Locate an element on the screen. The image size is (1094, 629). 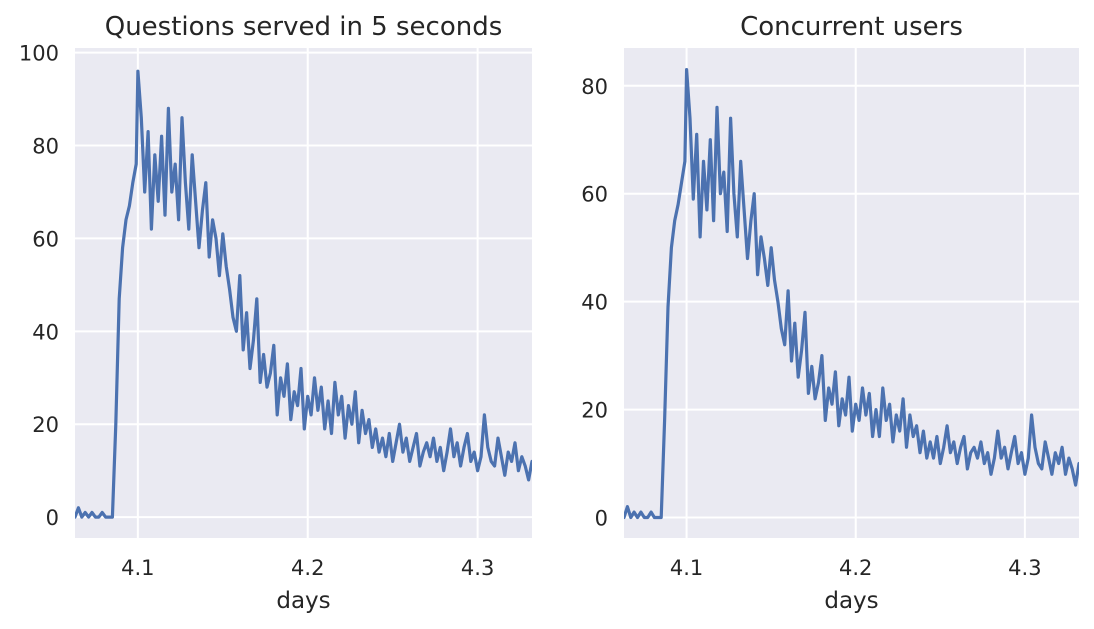
y-tick-label: 100 is located at coordinates (39, 54).